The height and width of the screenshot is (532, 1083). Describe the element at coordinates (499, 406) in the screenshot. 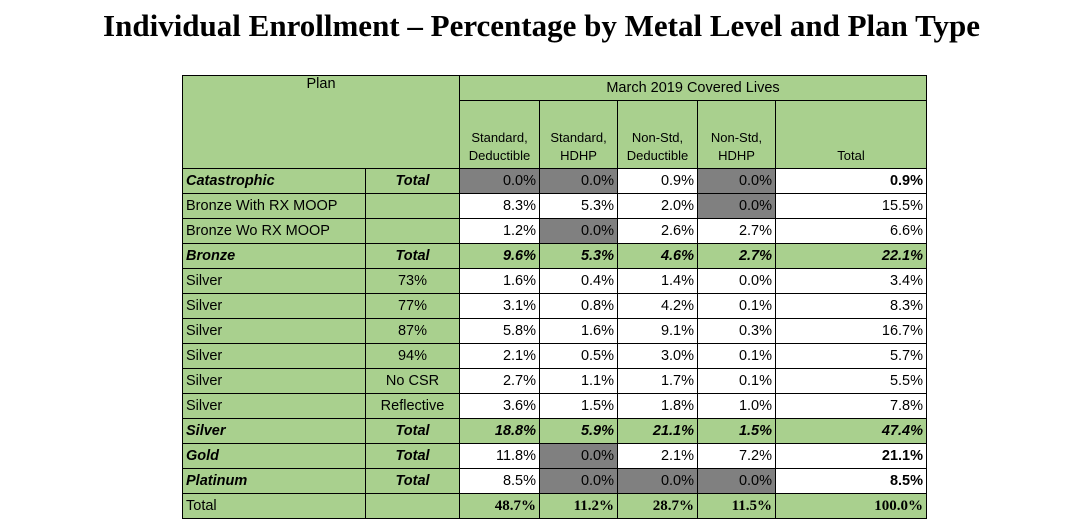

I see `value-cell: 3.6%` at that location.